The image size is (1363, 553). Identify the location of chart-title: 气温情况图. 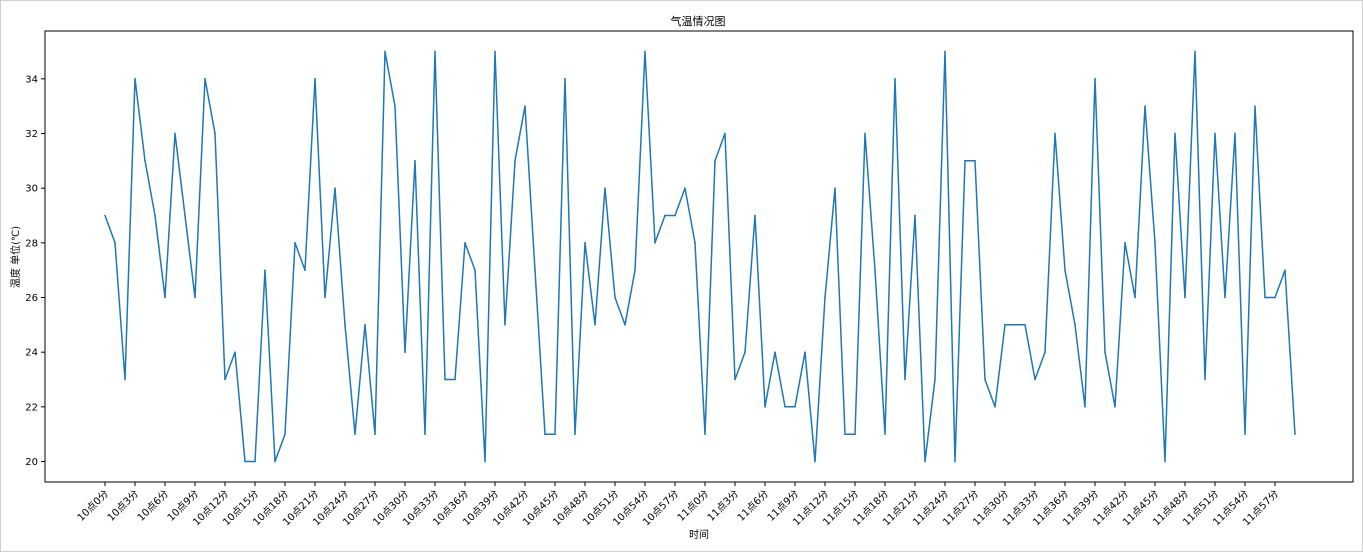
(698, 21).